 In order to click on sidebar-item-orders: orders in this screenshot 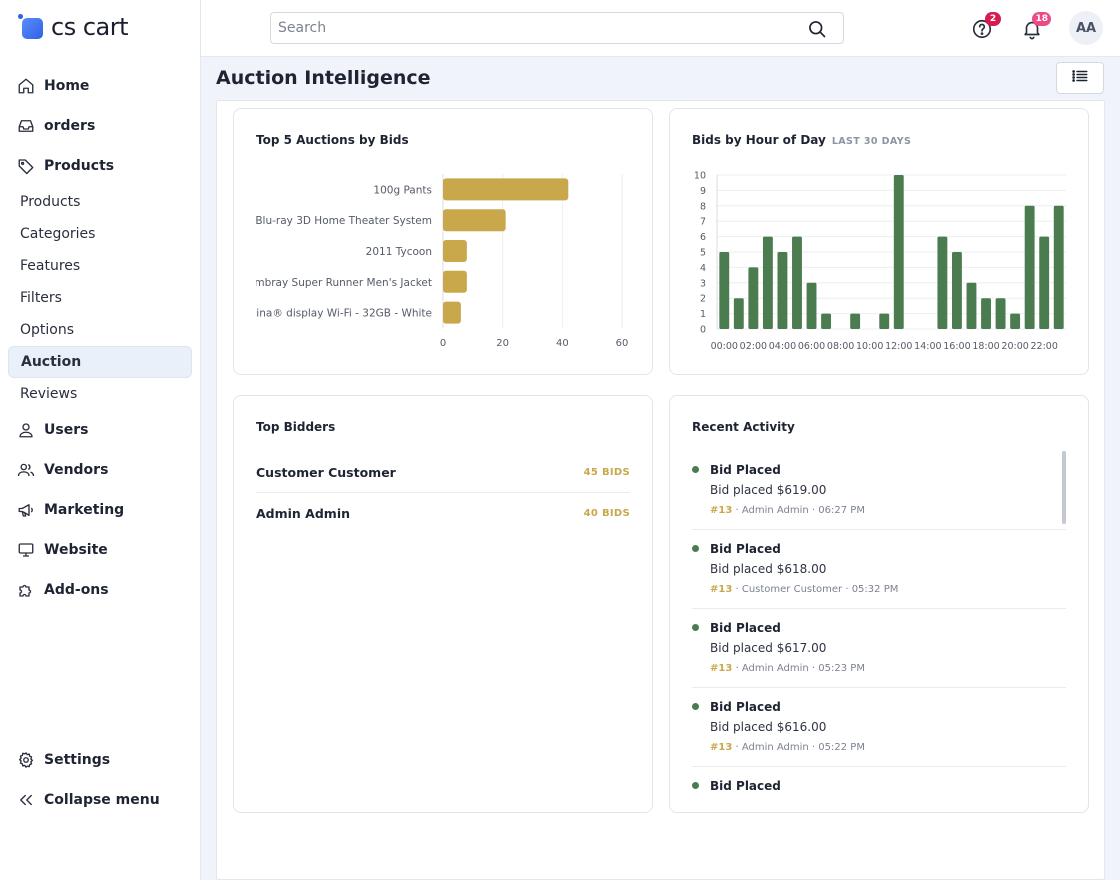, I will do `click(100, 126)`.